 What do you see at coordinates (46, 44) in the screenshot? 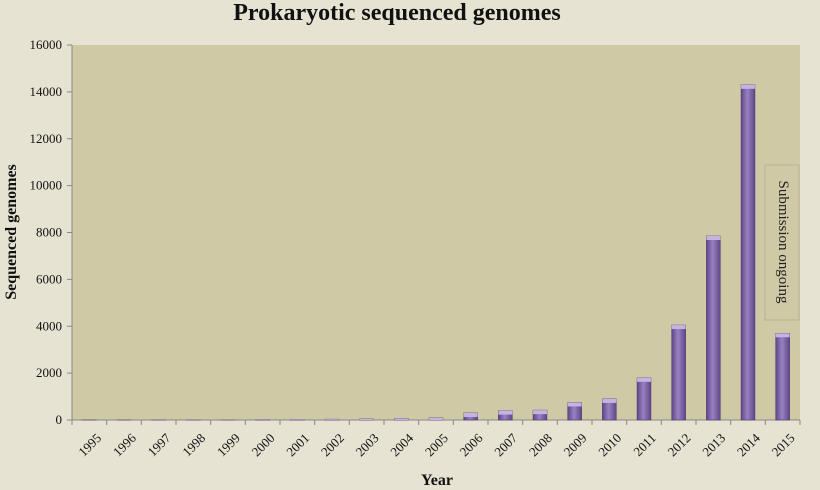
I see `y-tick-label: 16000` at bounding box center [46, 44].